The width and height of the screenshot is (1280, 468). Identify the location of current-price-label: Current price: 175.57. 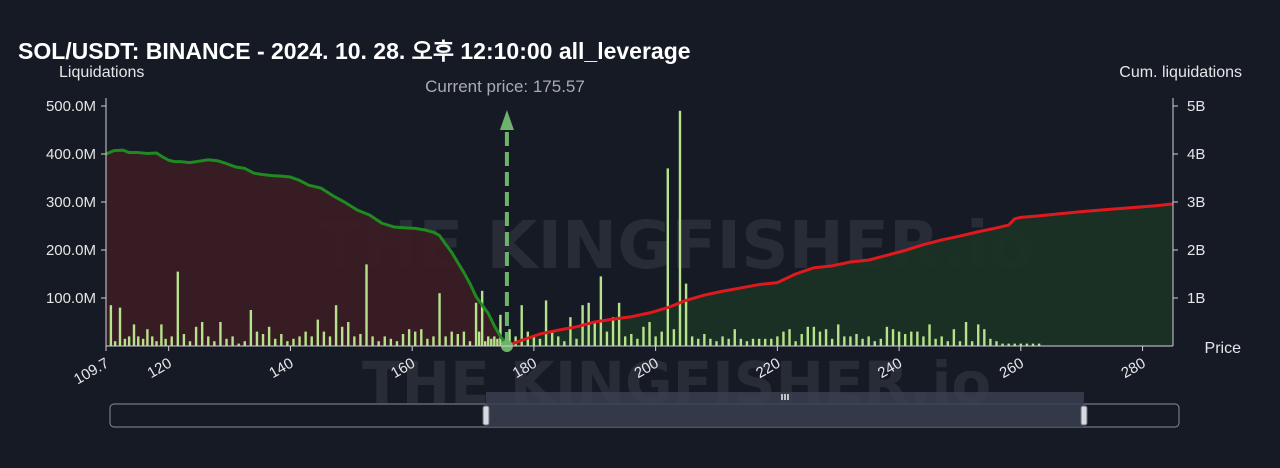
(505, 86).